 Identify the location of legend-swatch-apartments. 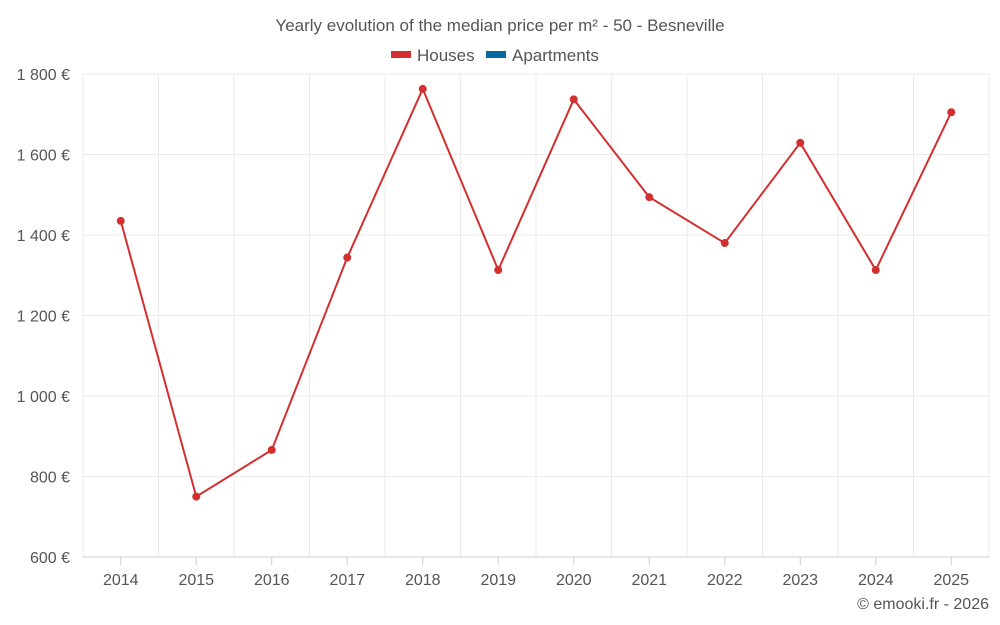
(496, 54).